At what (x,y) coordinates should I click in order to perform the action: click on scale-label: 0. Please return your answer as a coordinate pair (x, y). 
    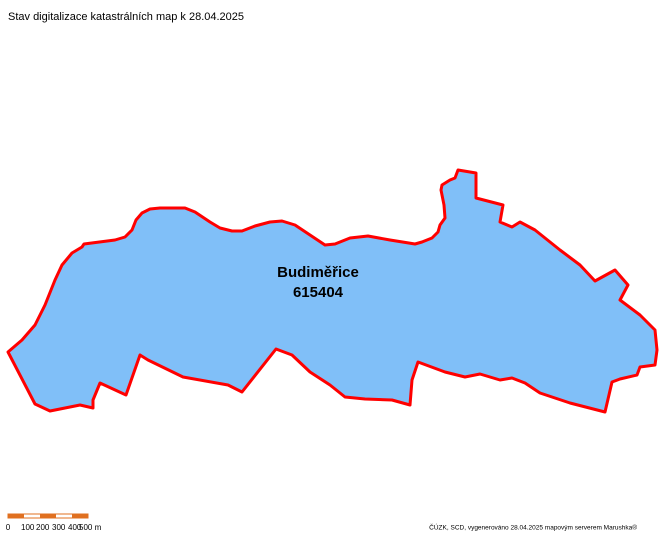
    Looking at the image, I should click on (8, 527).